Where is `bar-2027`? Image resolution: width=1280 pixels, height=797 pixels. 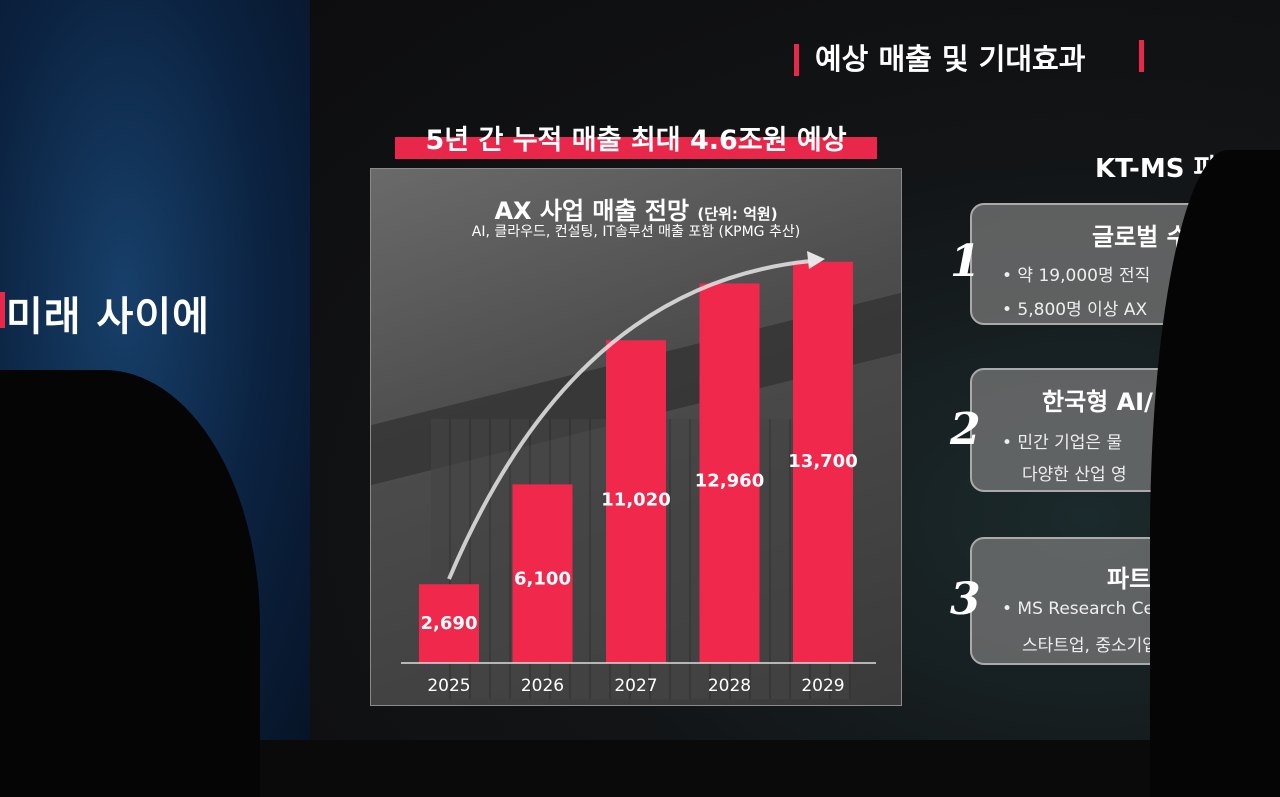
bar-2027 is located at coordinates (636, 501).